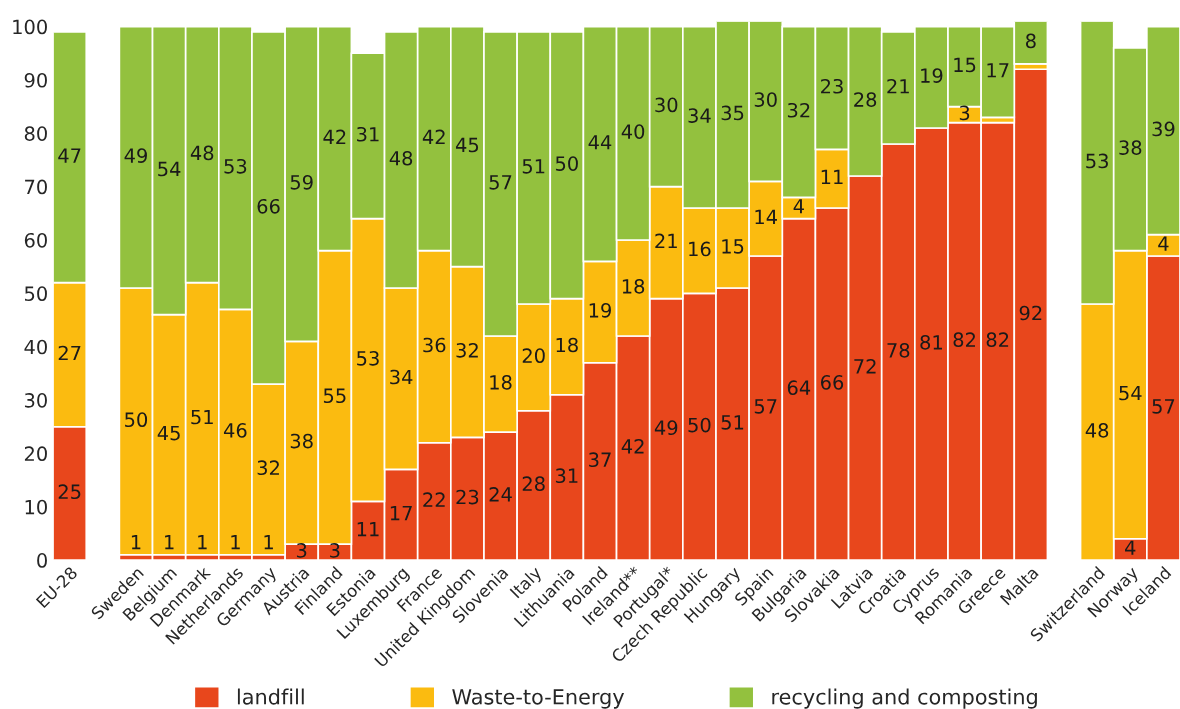  What do you see at coordinates (69, 492) in the screenshot?
I see `data-label: 25` at bounding box center [69, 492].